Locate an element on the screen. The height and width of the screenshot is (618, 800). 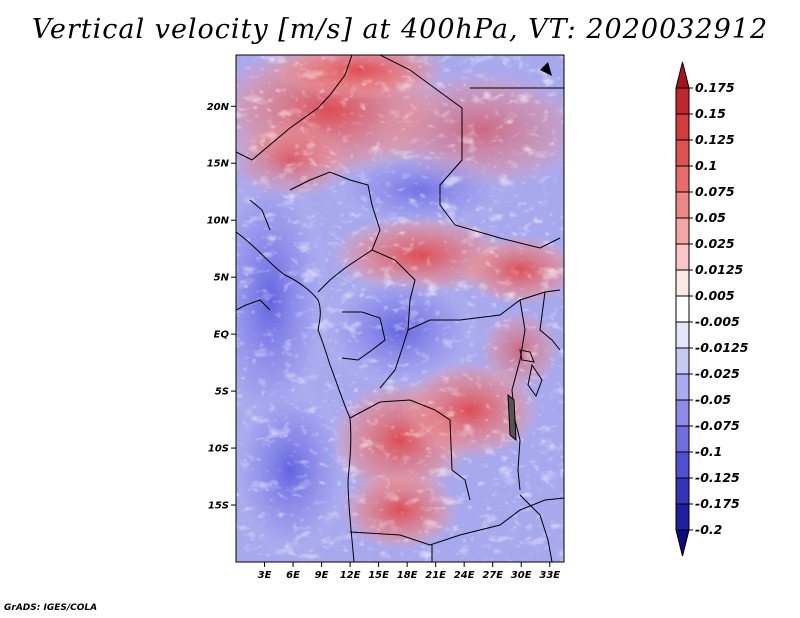
colorbar-label: 0.125 is located at coordinates (715, 139).